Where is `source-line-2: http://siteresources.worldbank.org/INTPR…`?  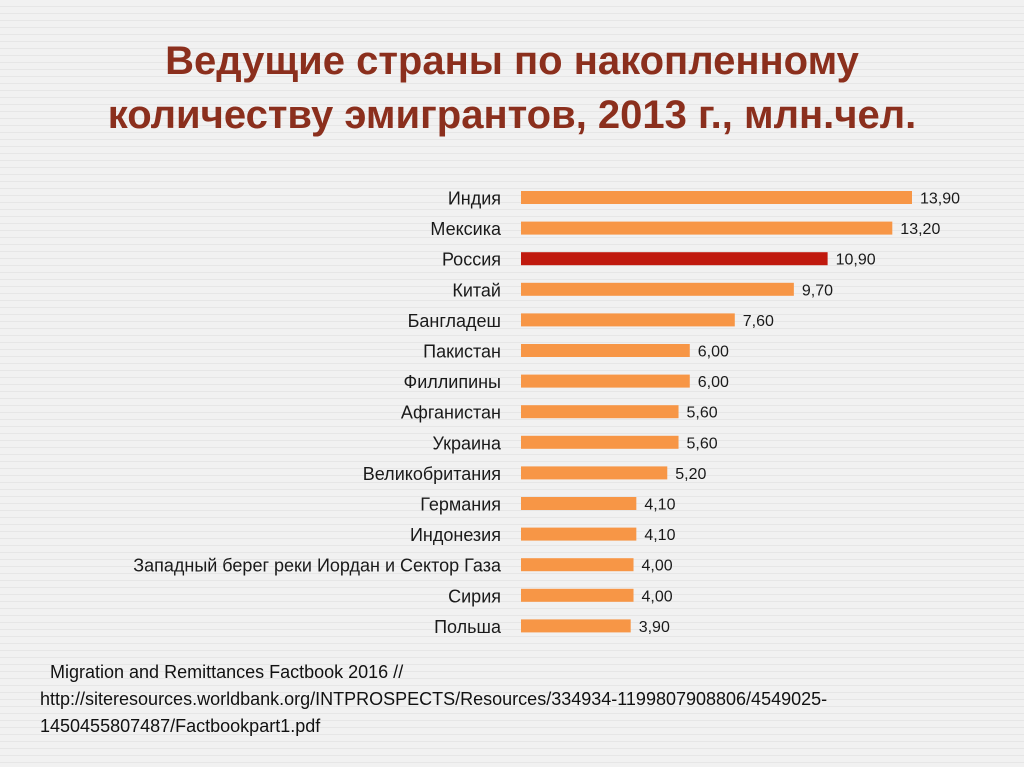 source-line-2: http://siteresources.worldbank.org/INTPR… is located at coordinates (434, 699).